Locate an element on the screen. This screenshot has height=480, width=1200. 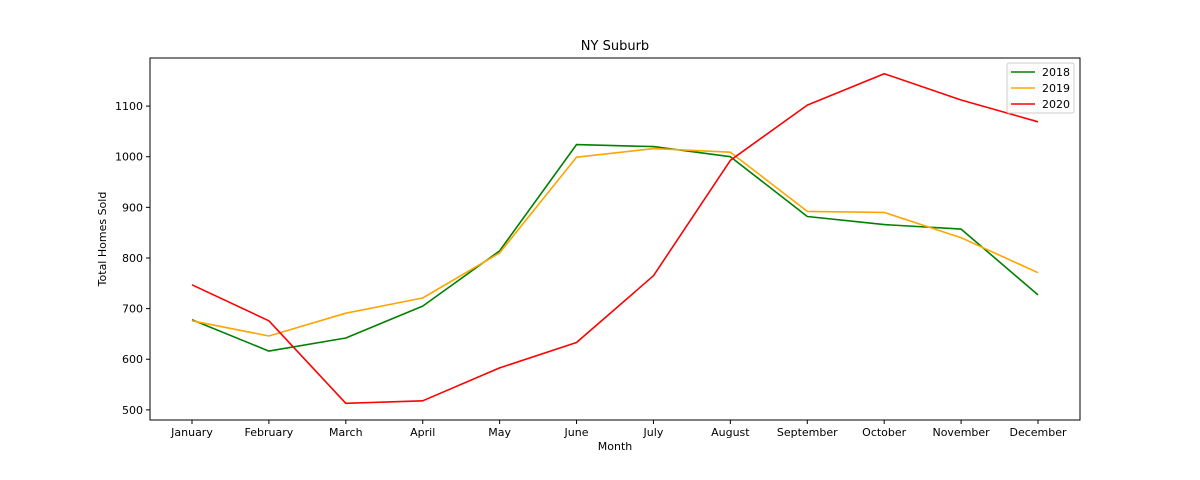
y-axis-ticks: 500 600 700 800 900 1000 1100 is located at coordinates (132, 258).